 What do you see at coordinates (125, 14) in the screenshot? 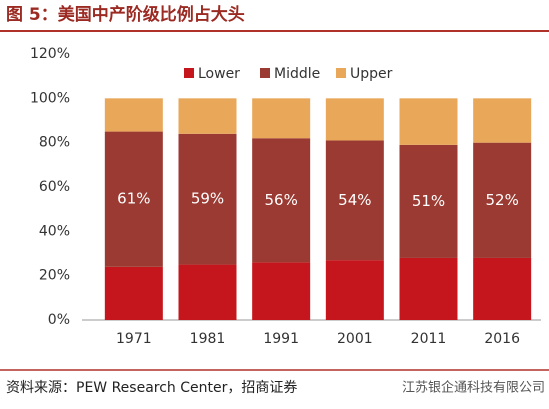
I see `chart-title: 图 5：美国中产阶级比例占大头` at bounding box center [125, 14].